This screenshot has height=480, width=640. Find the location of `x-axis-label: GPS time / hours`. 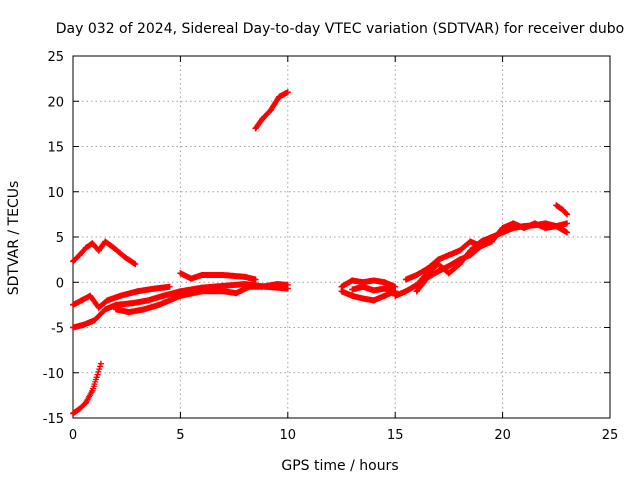

x-axis-label: GPS time / hours is located at coordinates (339, 466).